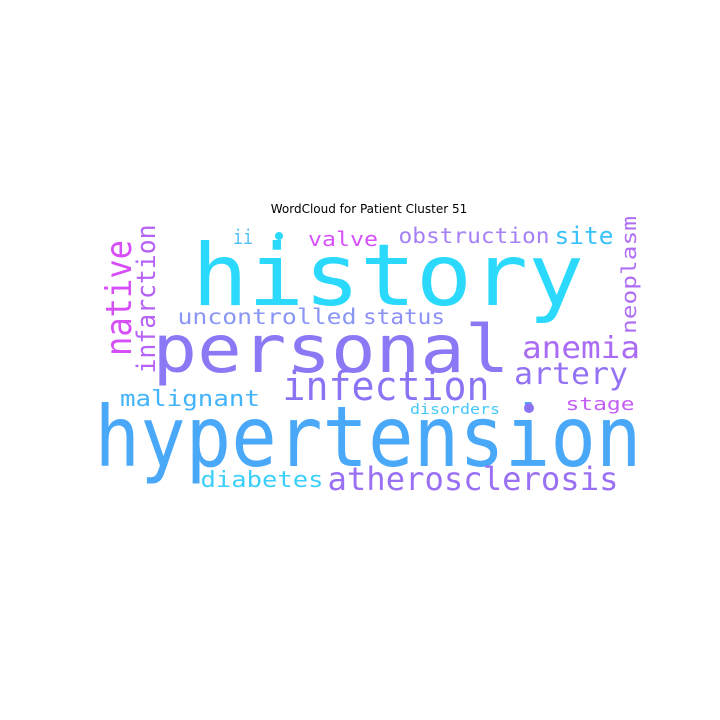  Describe the element at coordinates (243, 237) in the screenshot. I see `word-ii: ii` at that location.